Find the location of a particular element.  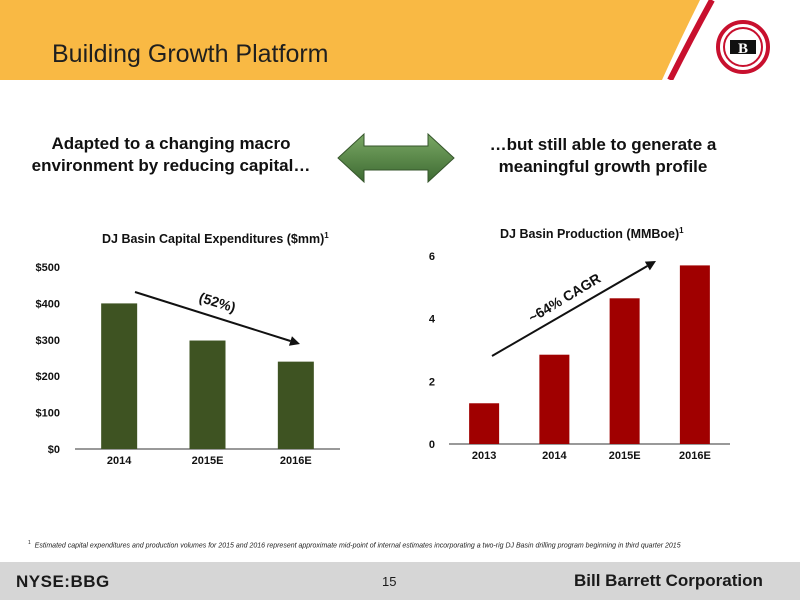

prod-ytick: 2 is located at coordinates (432, 382).